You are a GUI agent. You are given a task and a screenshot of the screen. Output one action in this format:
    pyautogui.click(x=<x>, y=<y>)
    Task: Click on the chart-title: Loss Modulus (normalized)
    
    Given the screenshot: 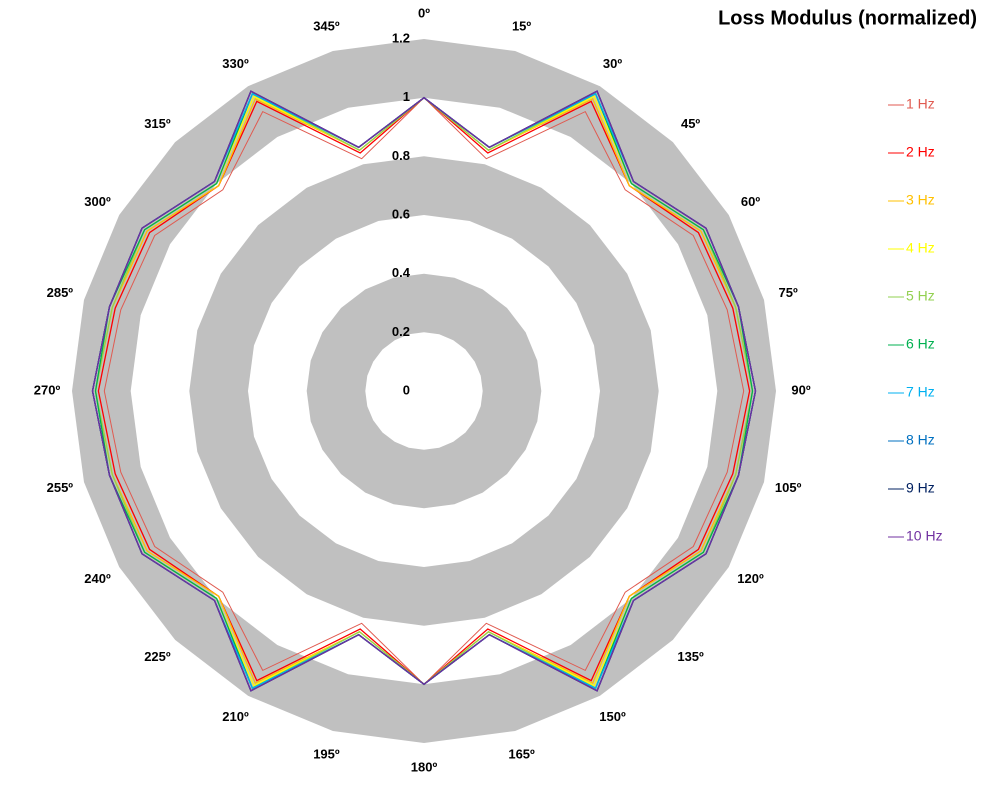 What is the action you would take?
    pyautogui.click(x=847, y=18)
    